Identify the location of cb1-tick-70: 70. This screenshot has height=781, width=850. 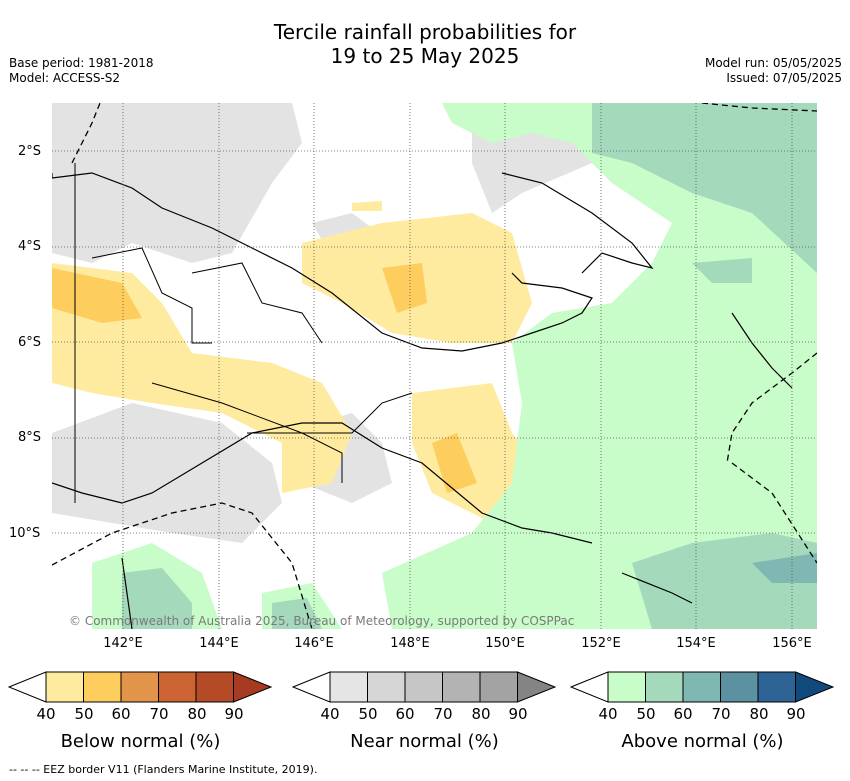
(443, 714).